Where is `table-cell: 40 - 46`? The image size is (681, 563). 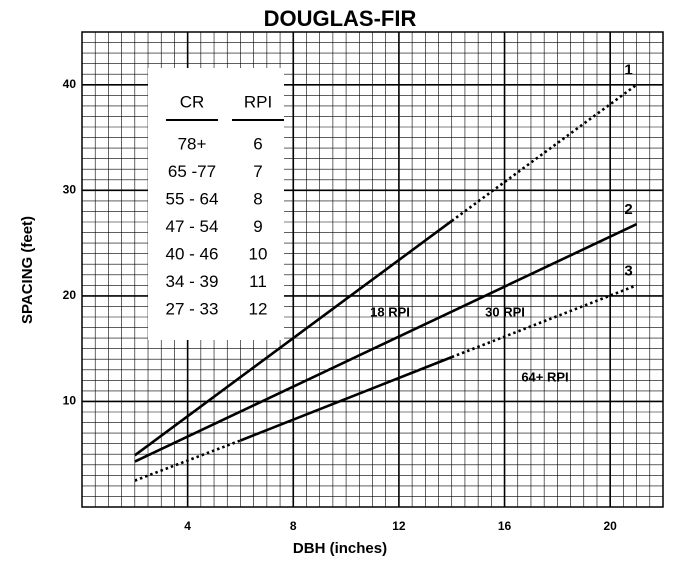
table-cell: 40 - 46 is located at coordinates (192, 253).